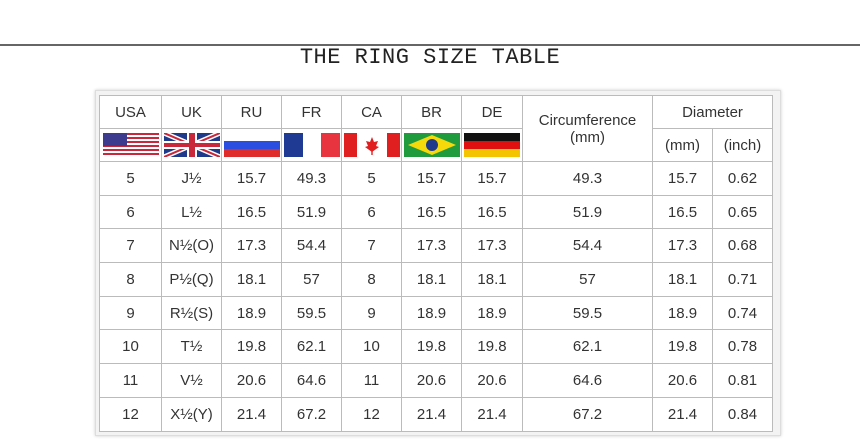  Describe the element at coordinates (371, 112) in the screenshot. I see `header-ca: CA` at that location.